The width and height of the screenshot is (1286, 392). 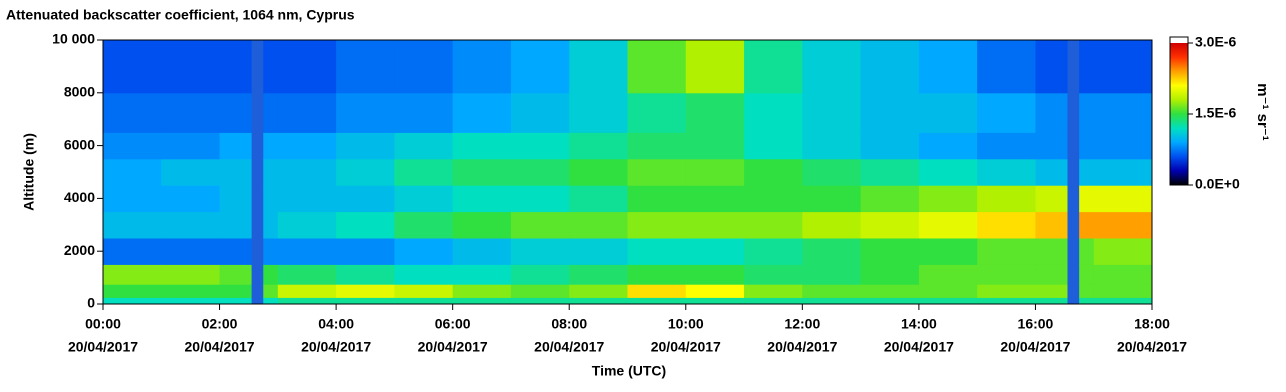 I want to click on y-axis-label: Altitude (m), so click(x=29, y=172).